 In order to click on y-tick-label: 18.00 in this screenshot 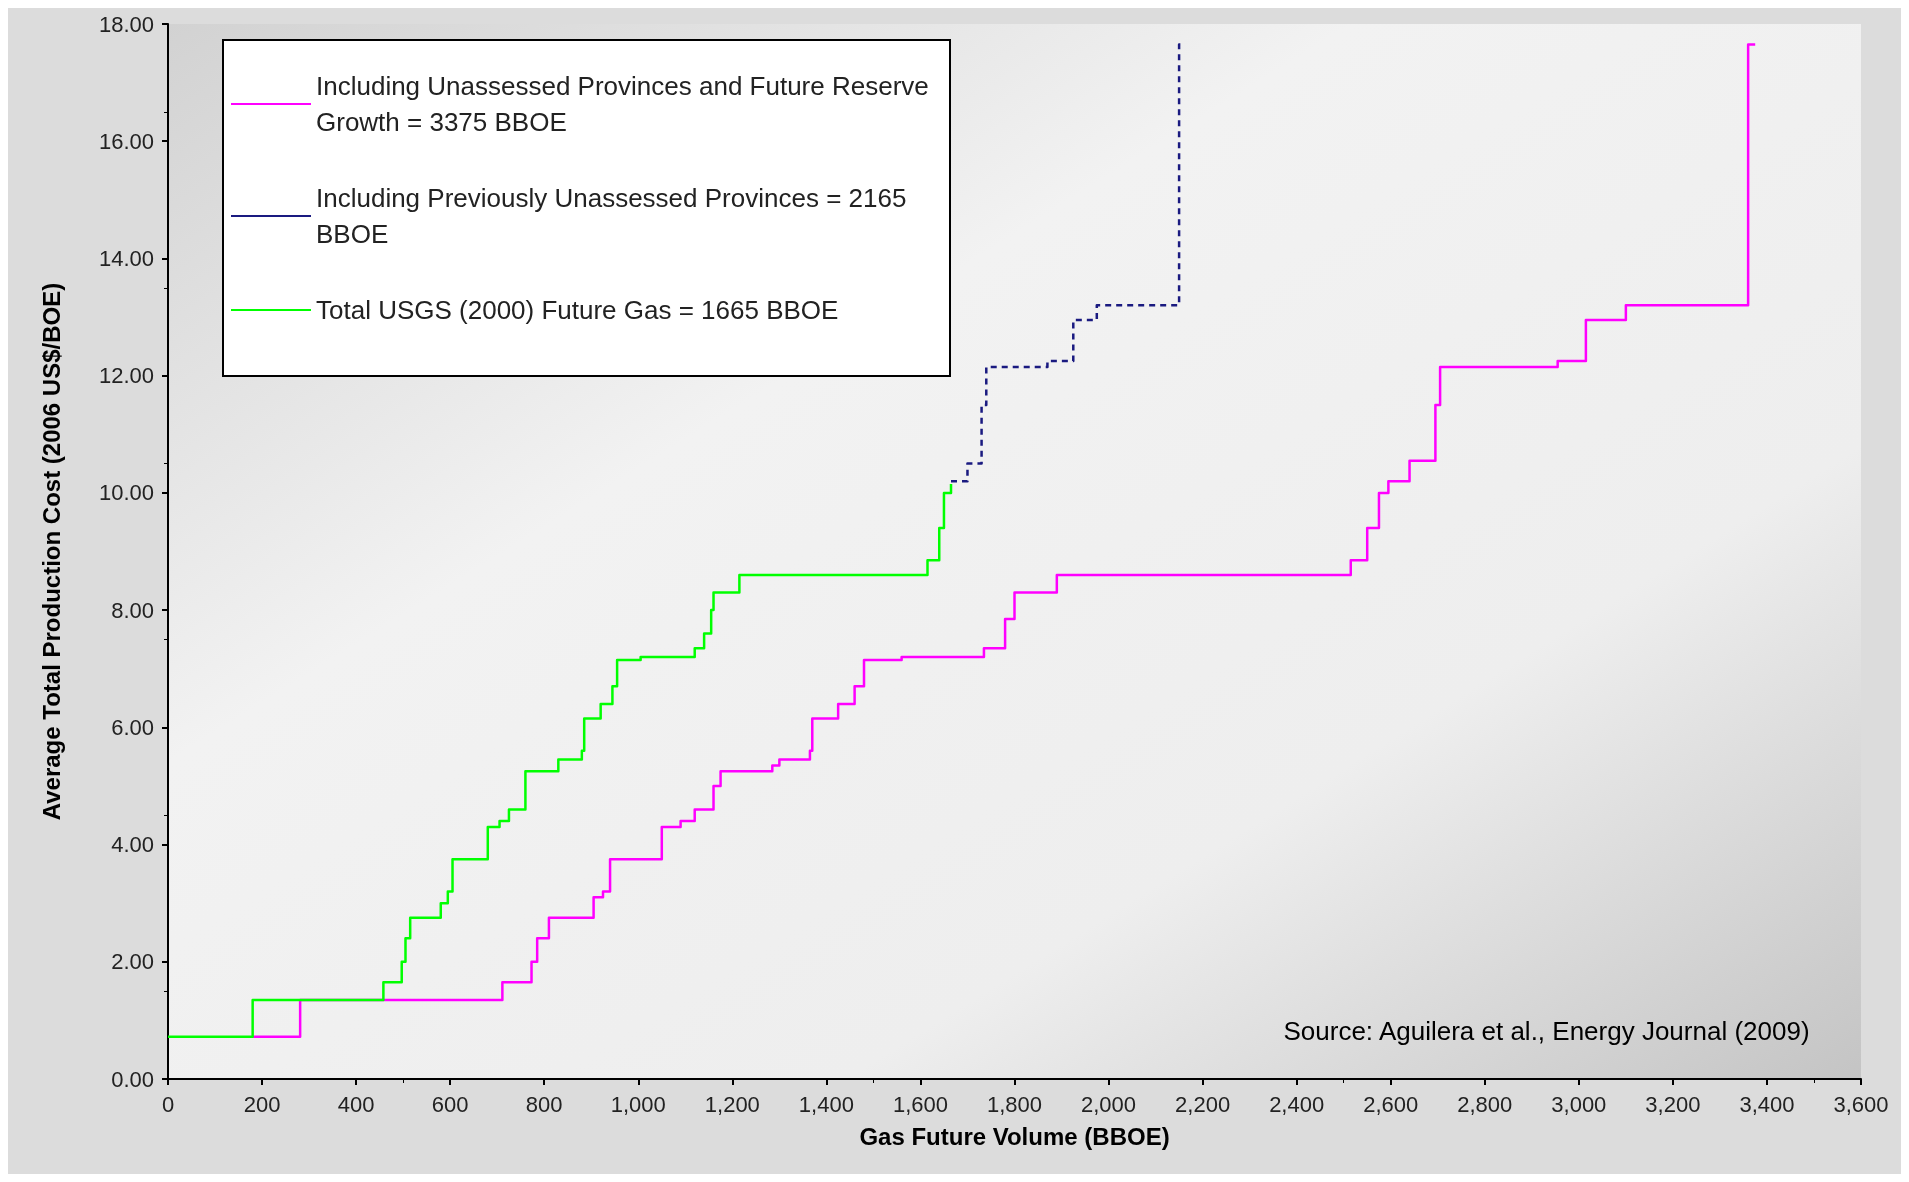, I will do `click(126, 24)`.